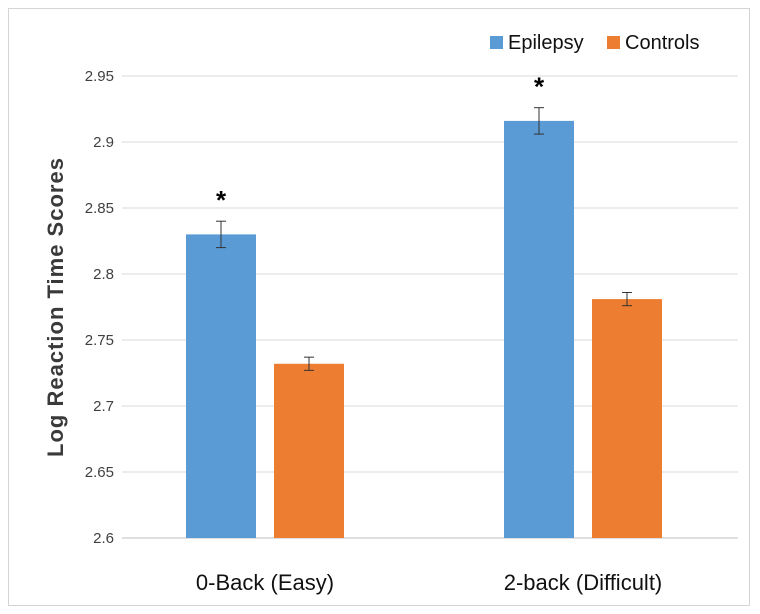 The height and width of the screenshot is (614, 760). Describe the element at coordinates (546, 43) in the screenshot. I see `legend-label-epilepsy: Epilepsy` at that location.